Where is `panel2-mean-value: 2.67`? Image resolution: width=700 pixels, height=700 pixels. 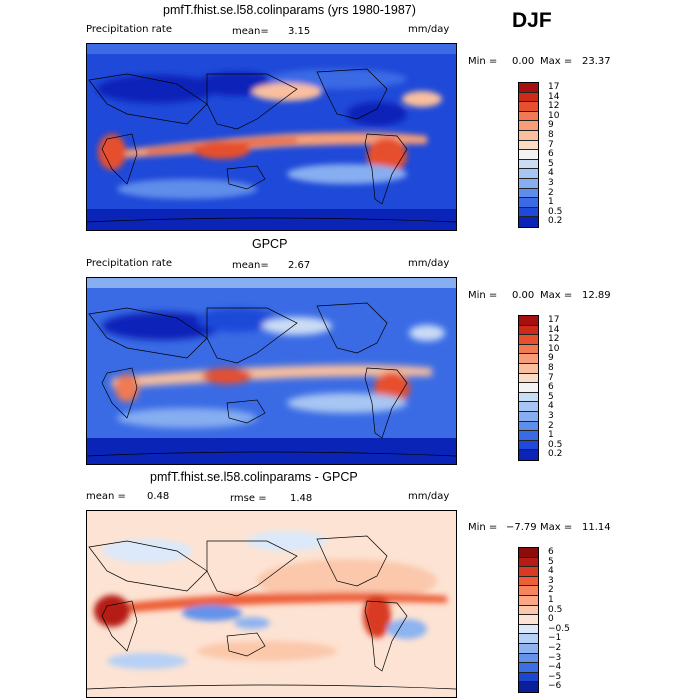
panel2-mean-value: 2.67 is located at coordinates (299, 265).